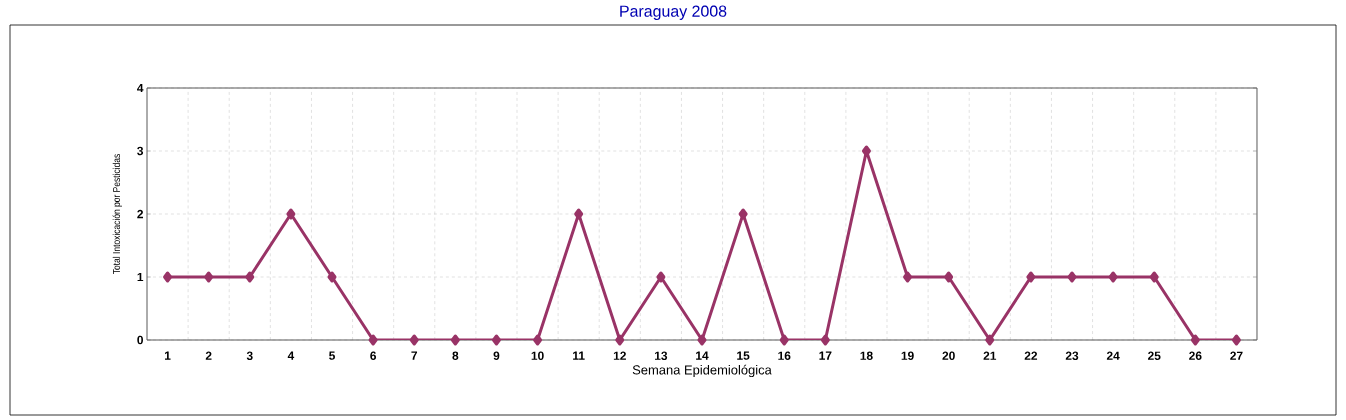 This screenshot has height=420, width=1346. Describe the element at coordinates (702, 371) in the screenshot. I see `x-axis-title: Semana Epidemiológica` at that location.